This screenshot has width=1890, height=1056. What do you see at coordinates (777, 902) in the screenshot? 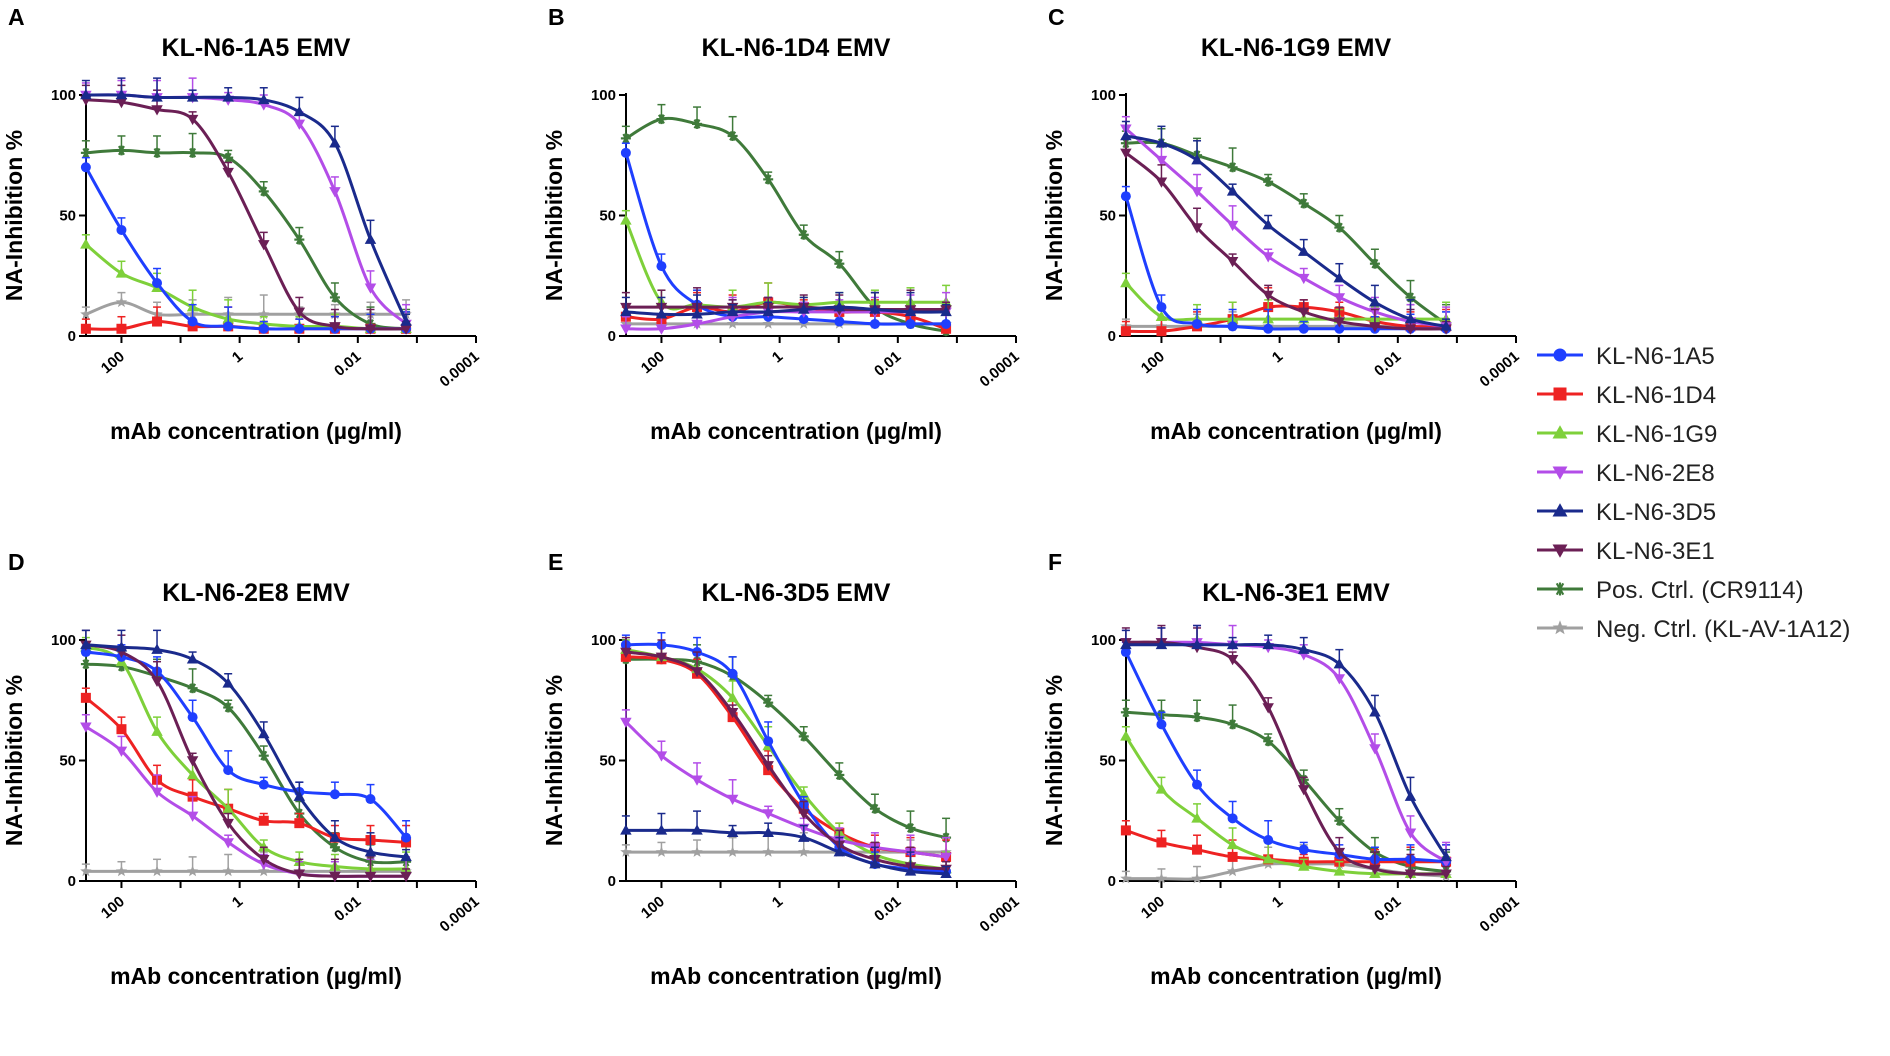
I see `x-tick-label: 1` at bounding box center [777, 902].